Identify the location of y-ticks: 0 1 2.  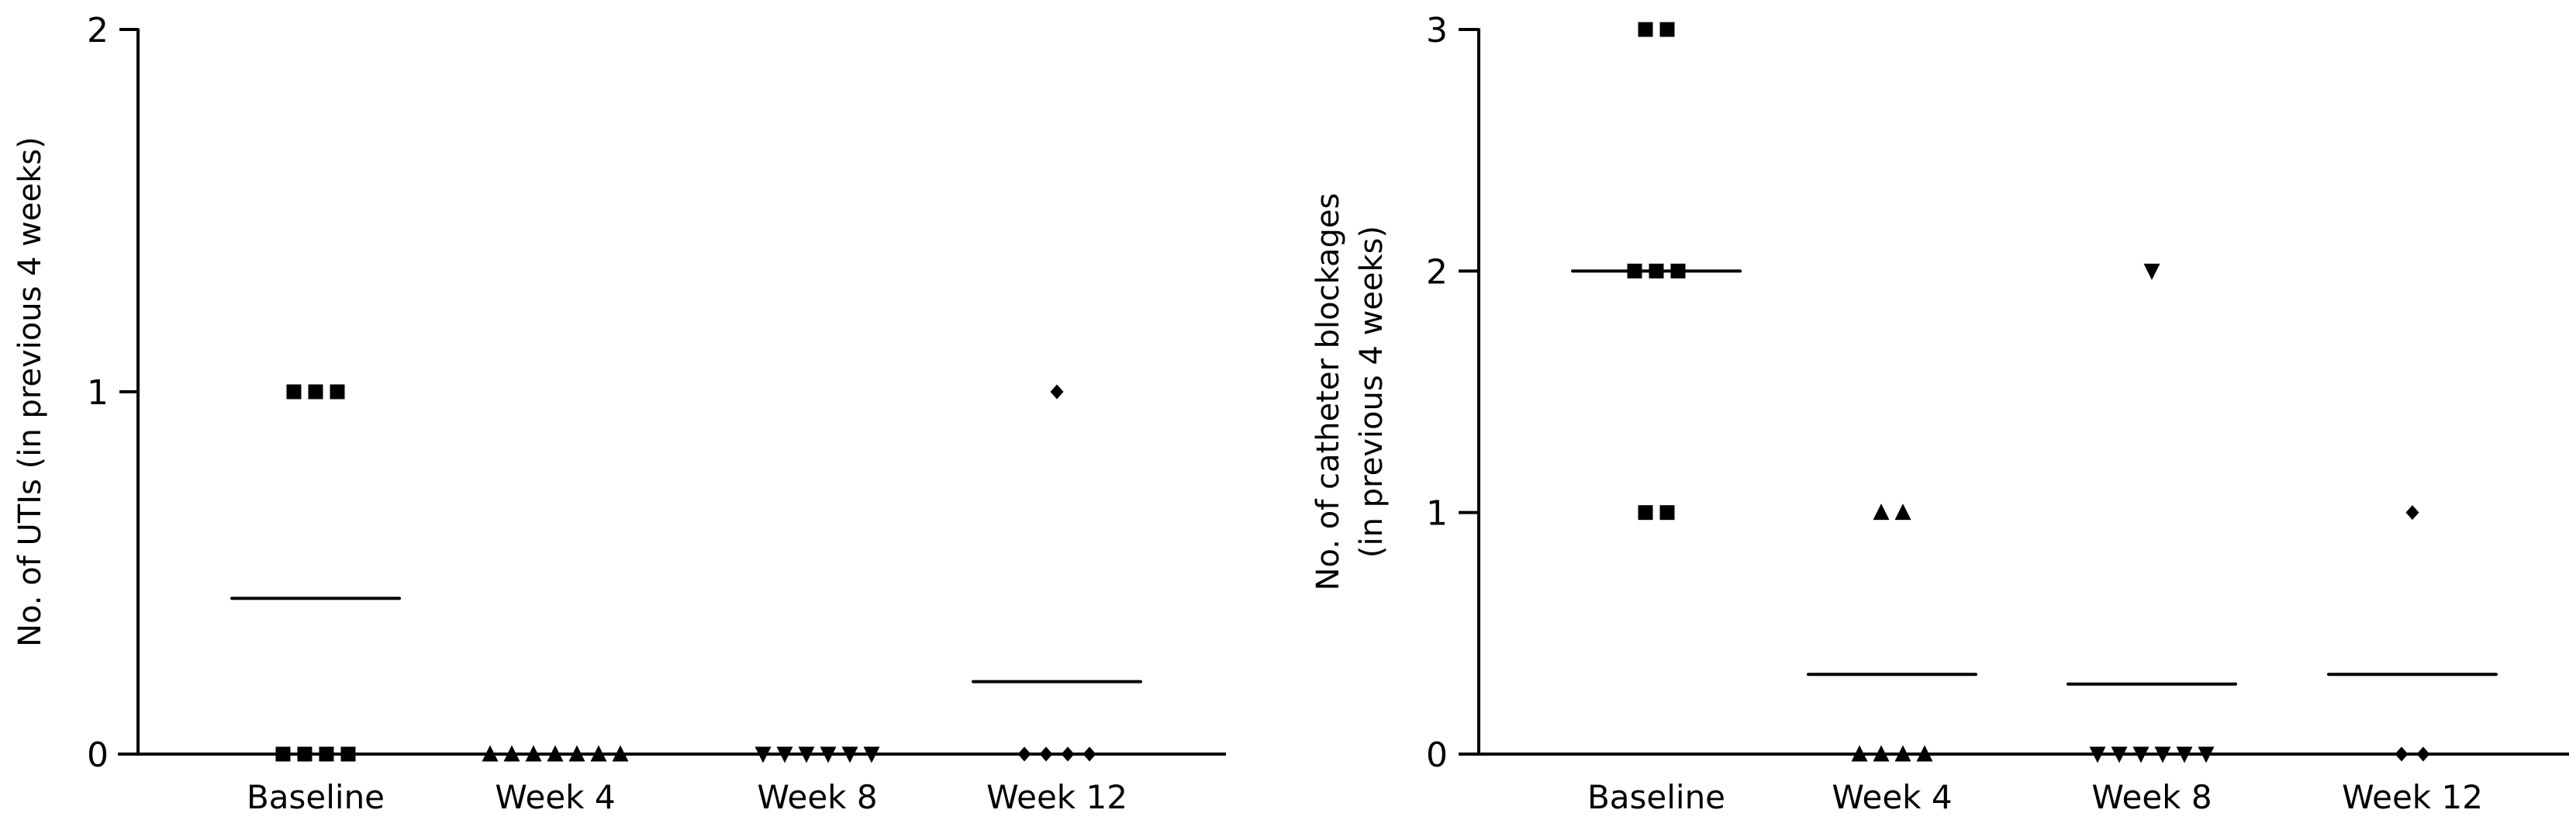
(112, 393).